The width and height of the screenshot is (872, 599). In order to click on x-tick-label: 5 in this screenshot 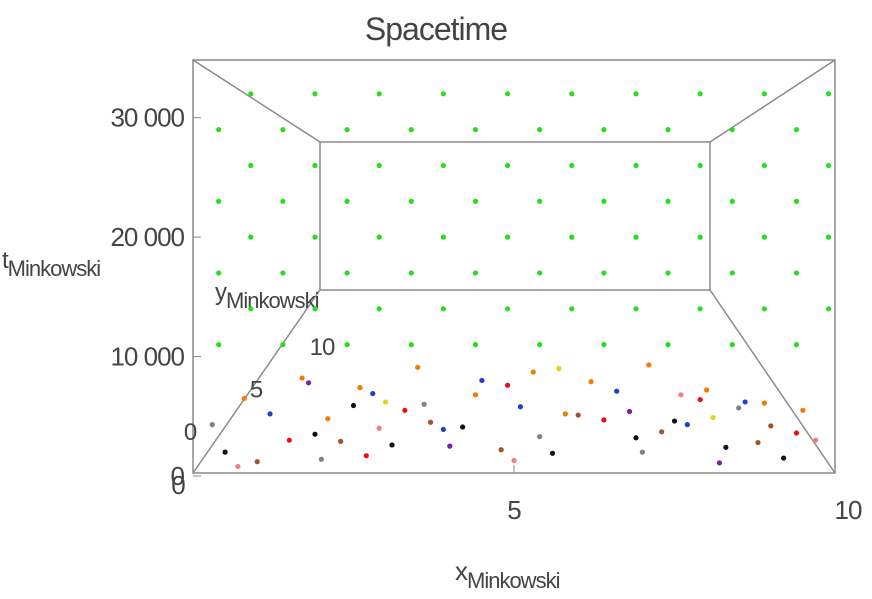, I will do `click(514, 510)`.